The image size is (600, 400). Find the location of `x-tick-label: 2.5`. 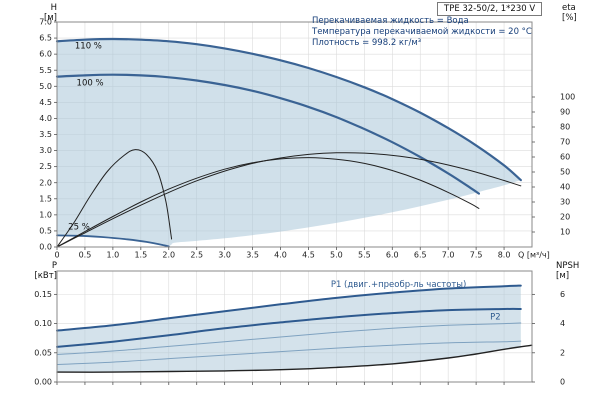

x-tick-label: 2.5 is located at coordinates (196, 255).